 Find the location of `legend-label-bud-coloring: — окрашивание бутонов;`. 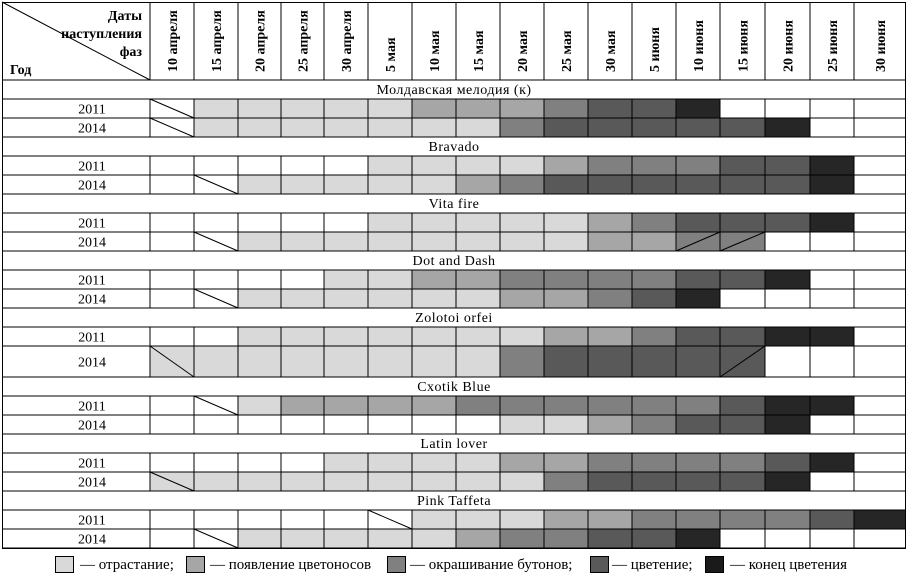

legend-label-bud-coloring: — окрашивание бутонов; is located at coordinates (491, 565).